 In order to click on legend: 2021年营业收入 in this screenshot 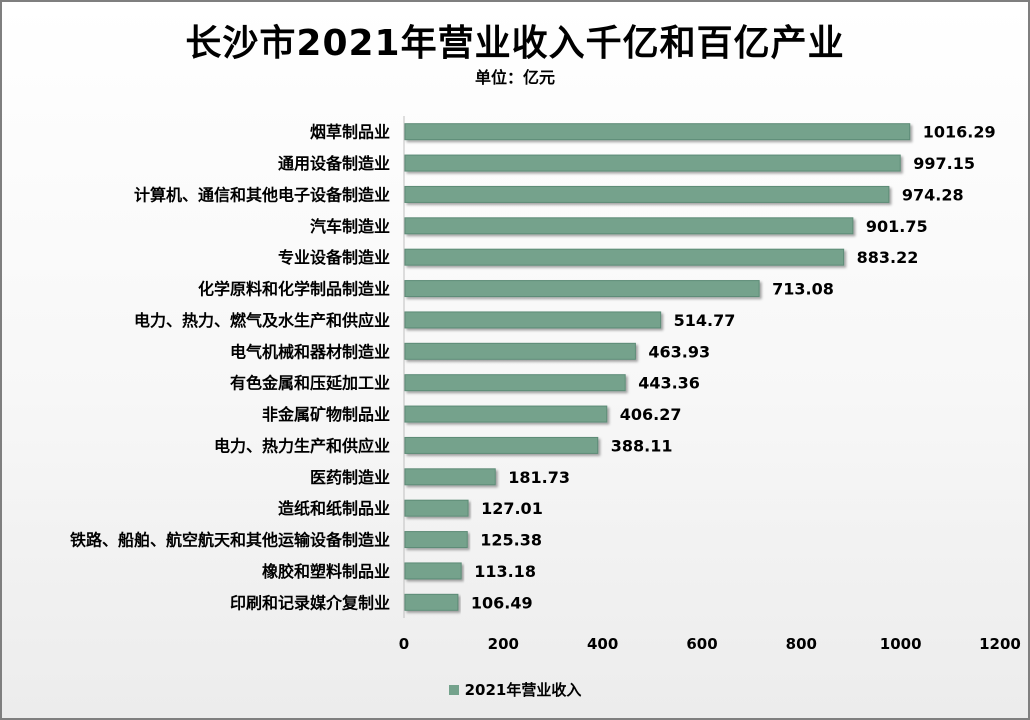, I will do `click(515, 689)`.